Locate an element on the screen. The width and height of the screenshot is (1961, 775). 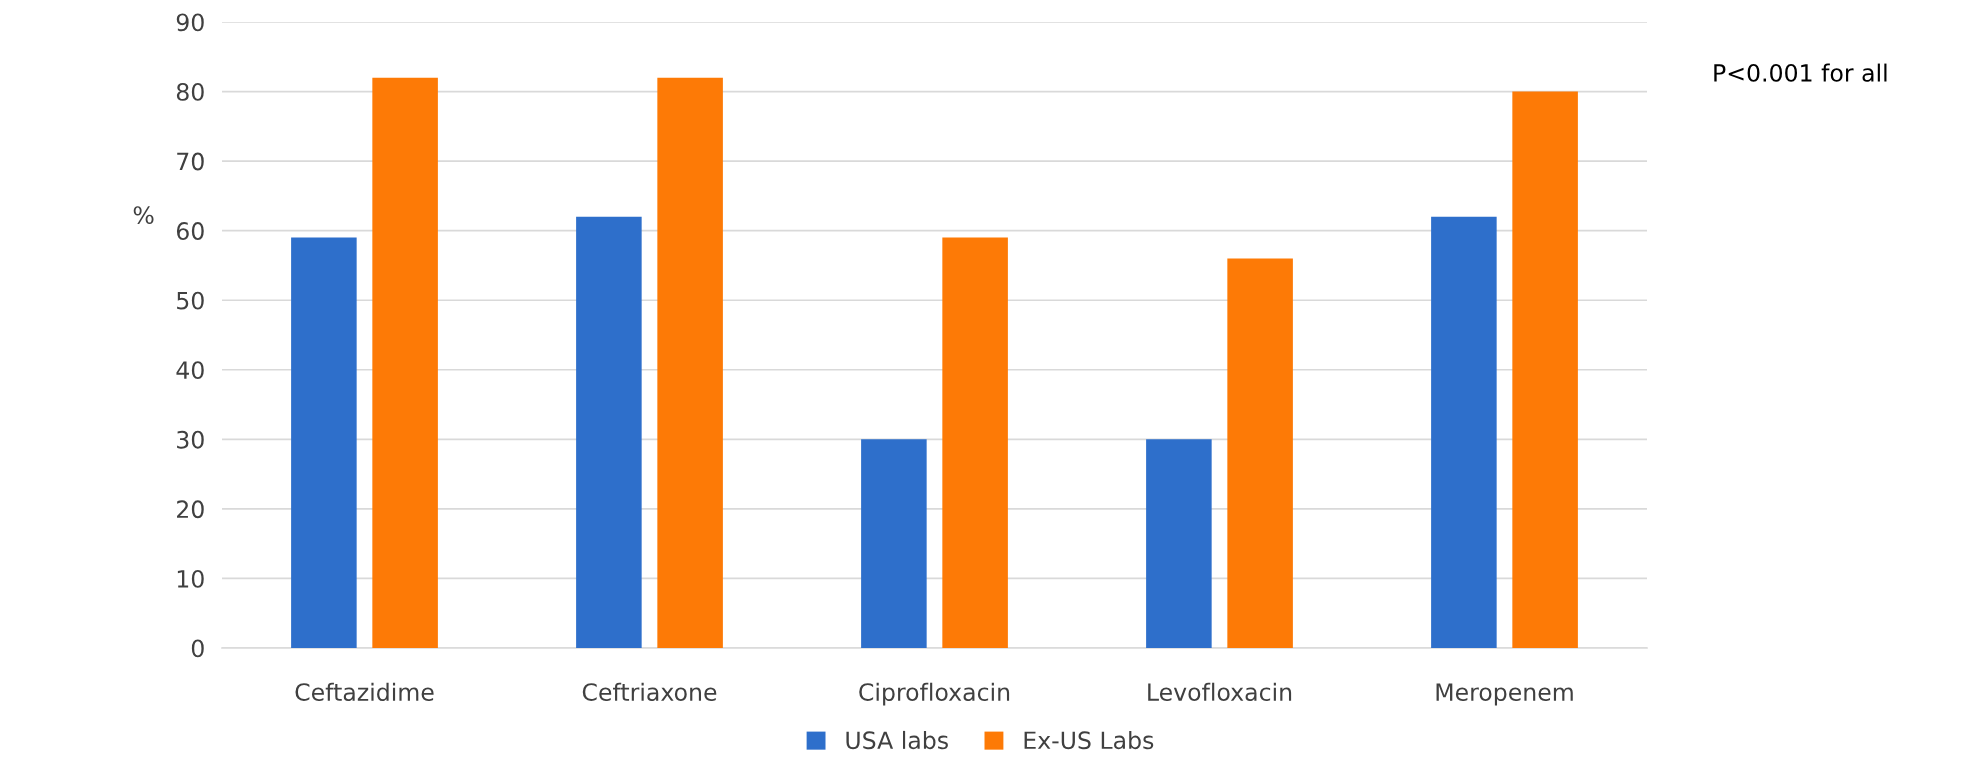
legend-label: Ex-US Labs is located at coordinates (1089, 740).